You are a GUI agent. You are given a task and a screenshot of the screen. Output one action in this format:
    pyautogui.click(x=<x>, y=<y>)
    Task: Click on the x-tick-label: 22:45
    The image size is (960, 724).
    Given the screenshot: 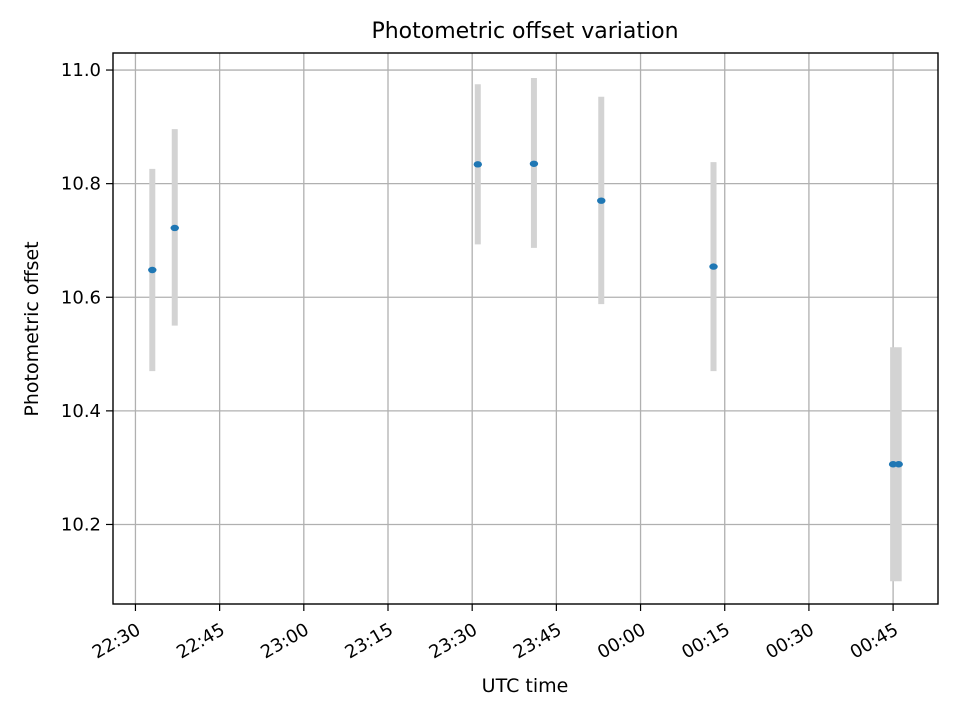 What is the action you would take?
    pyautogui.click(x=200, y=641)
    